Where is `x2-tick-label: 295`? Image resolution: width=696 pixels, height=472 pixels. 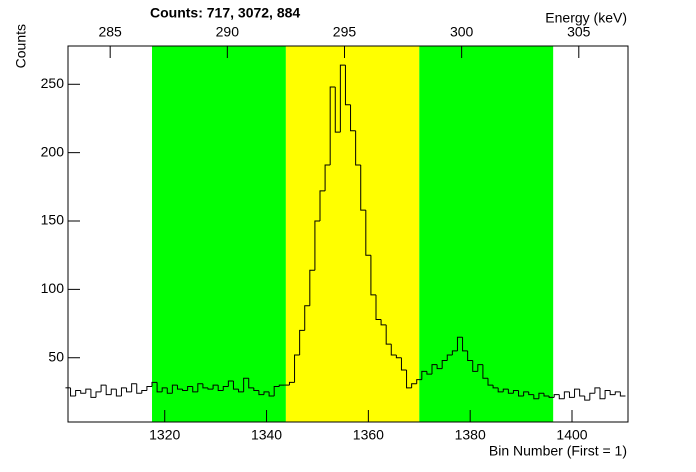
x2-tick-label: 295 is located at coordinates (345, 32).